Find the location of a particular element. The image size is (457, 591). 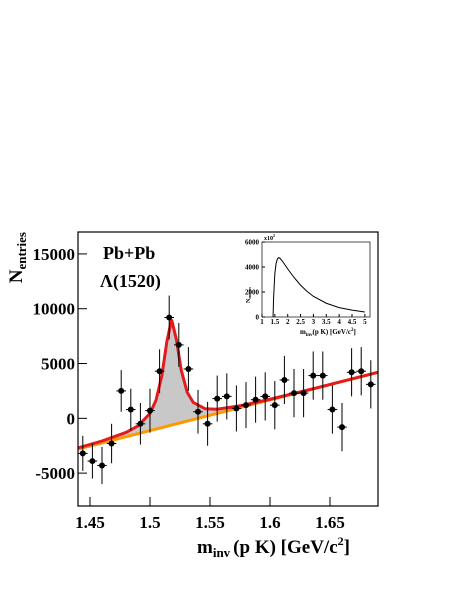

signal-area is located at coordinates (228, 384).